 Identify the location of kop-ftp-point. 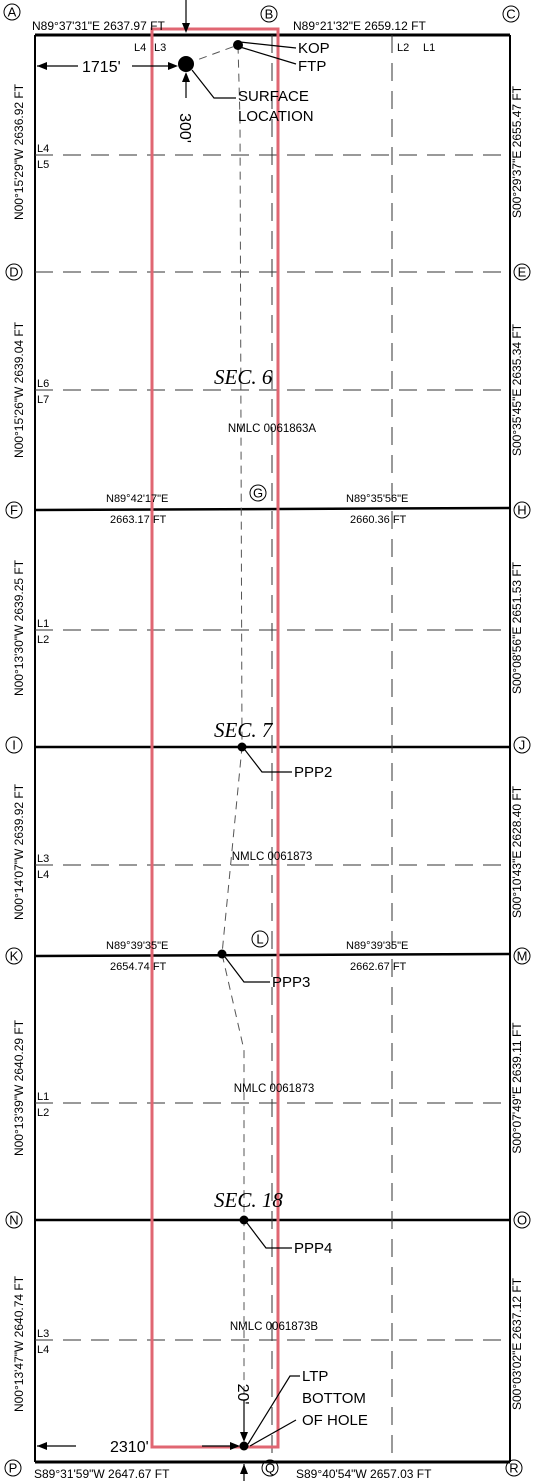
(238, 45).